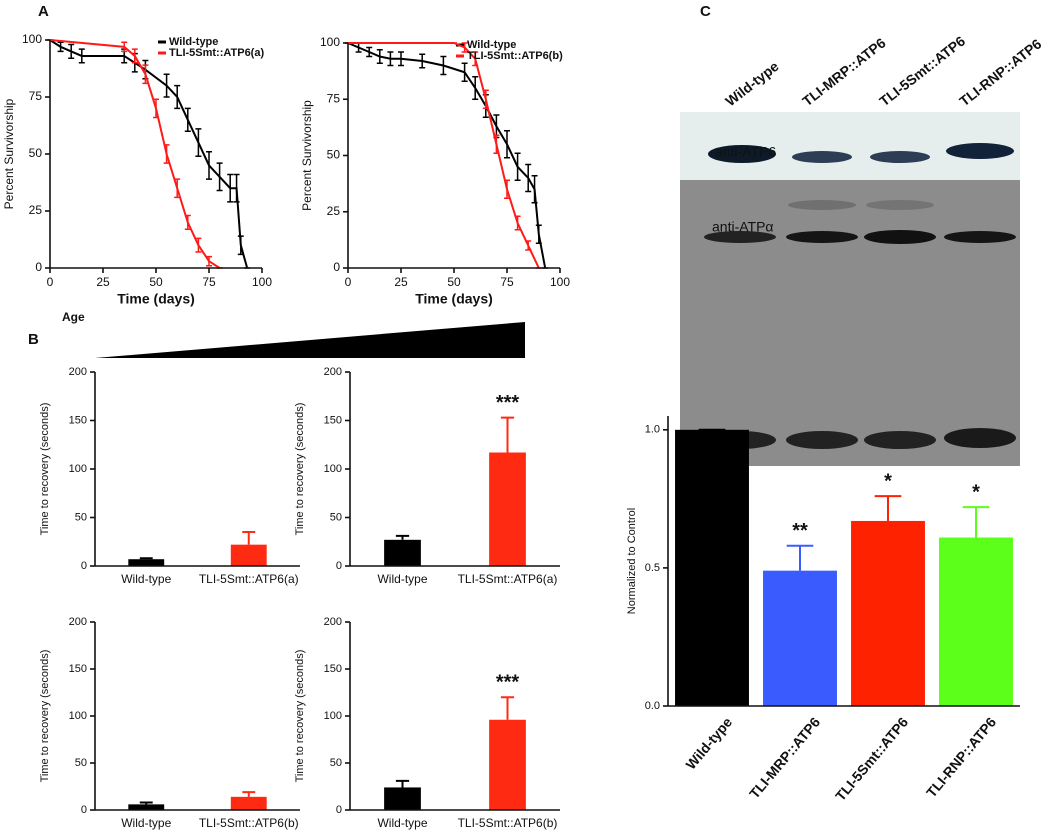 This screenshot has width=1050, height=837. What do you see at coordinates (784, 758) in the screenshot?
I see `x-tick-label: TLI-MRP::ATP6` at bounding box center [784, 758].